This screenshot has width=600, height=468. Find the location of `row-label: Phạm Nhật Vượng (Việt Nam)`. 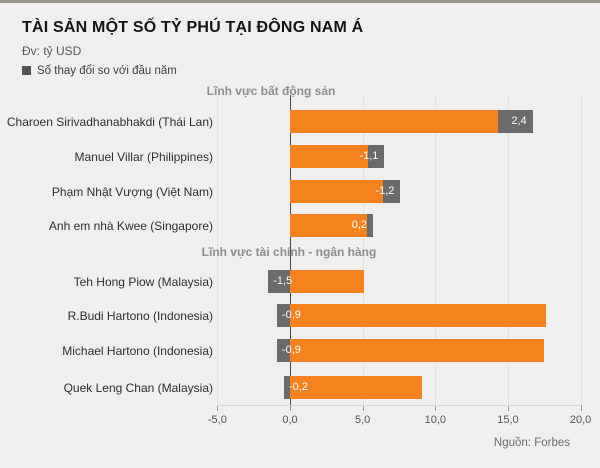

row-label: Phạm Nhật Vượng (Việt Nam) is located at coordinates (132, 191).